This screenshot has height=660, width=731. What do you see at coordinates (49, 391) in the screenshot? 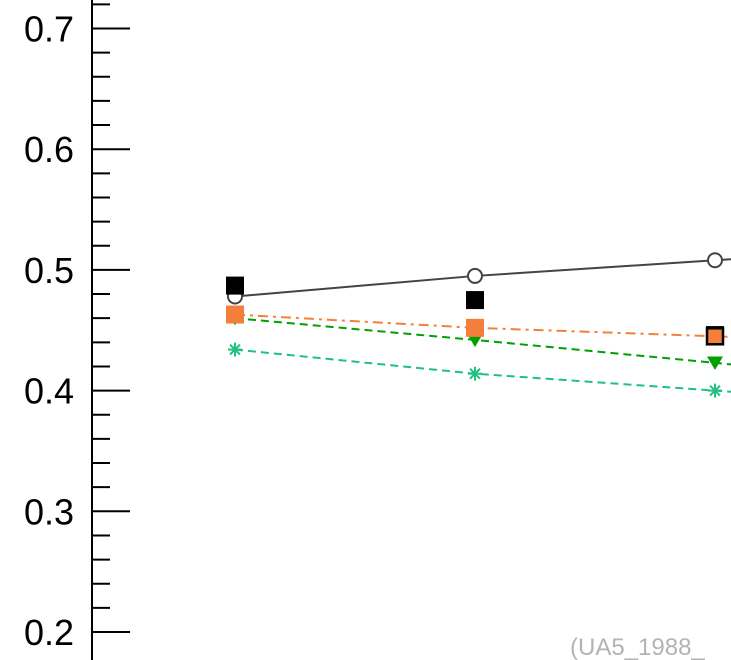
I see `y-tick-label: 0.4` at bounding box center [49, 391].